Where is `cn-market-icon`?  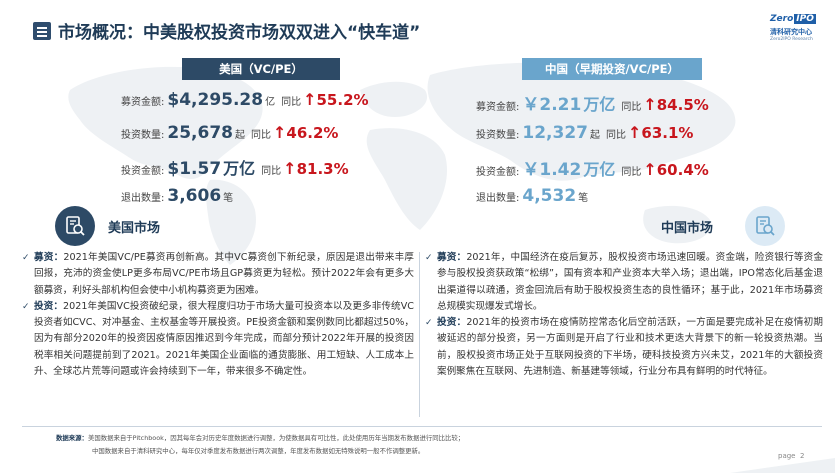
cn-market-icon is located at coordinates (765, 226).